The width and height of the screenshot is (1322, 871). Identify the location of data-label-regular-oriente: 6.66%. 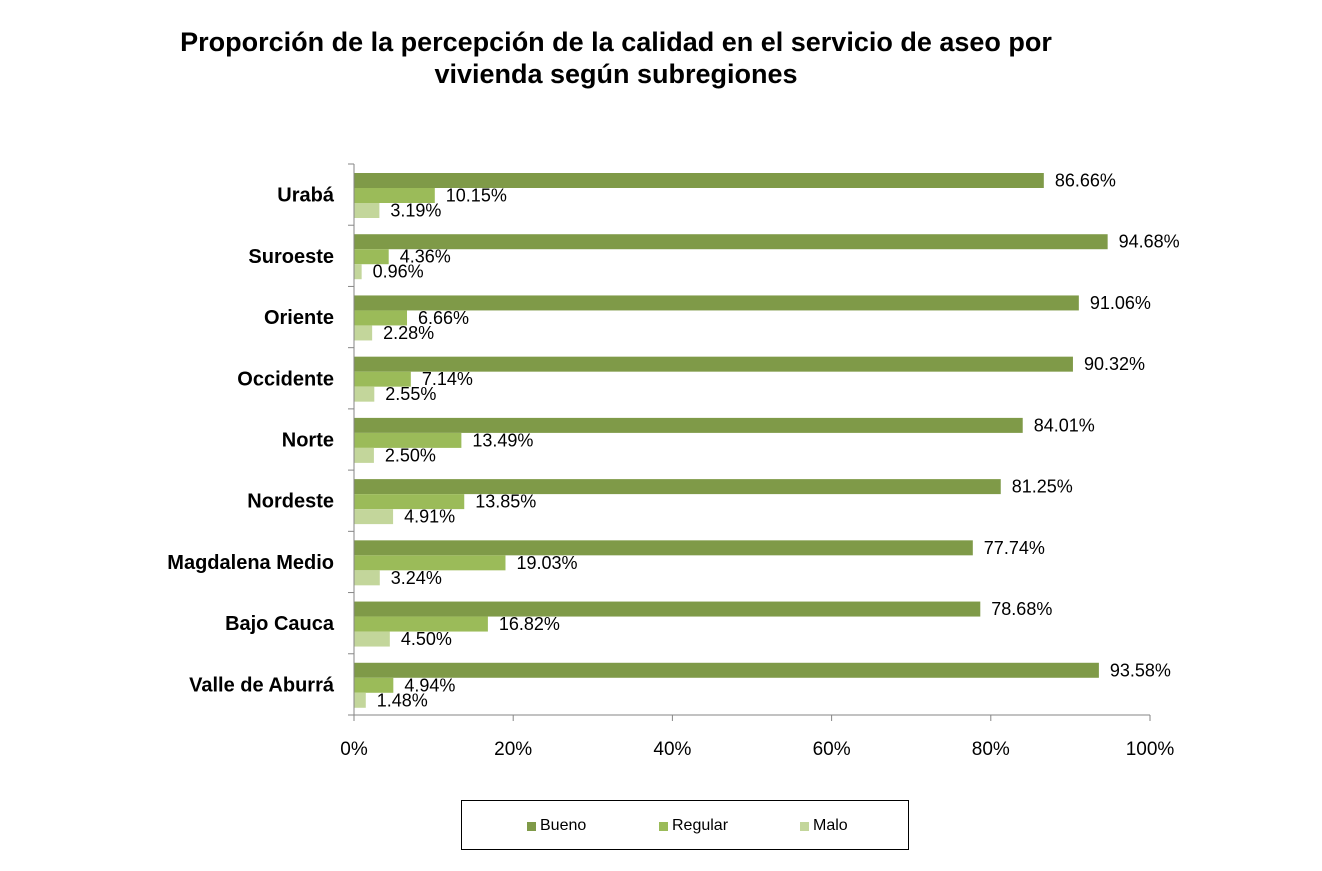
(443, 318).